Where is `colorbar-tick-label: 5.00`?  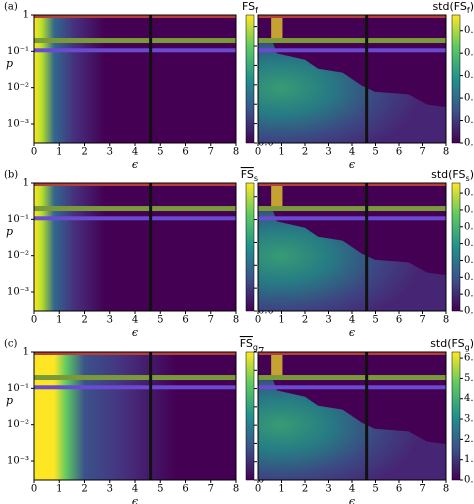 colorbar-tick-label: 5.00 is located at coordinates (469, 378).